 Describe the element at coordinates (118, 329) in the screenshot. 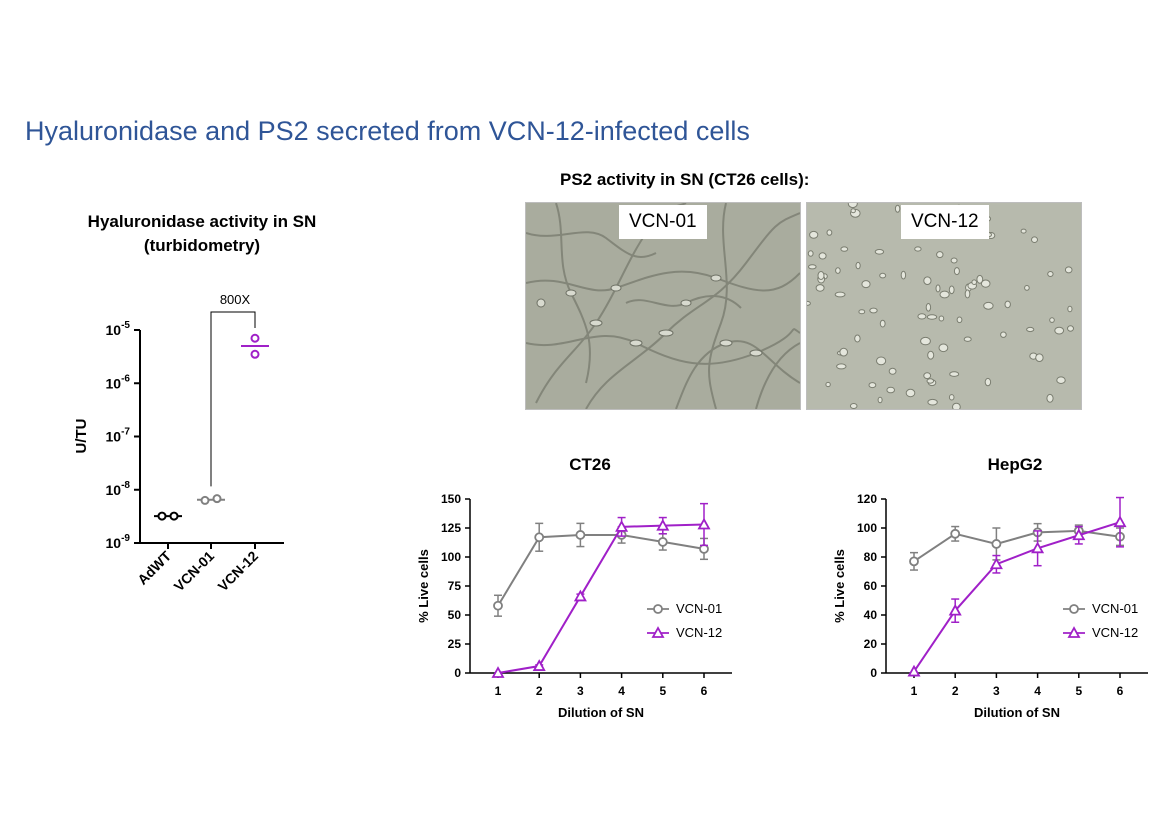

I see `y-tick-label: 10-5` at that location.